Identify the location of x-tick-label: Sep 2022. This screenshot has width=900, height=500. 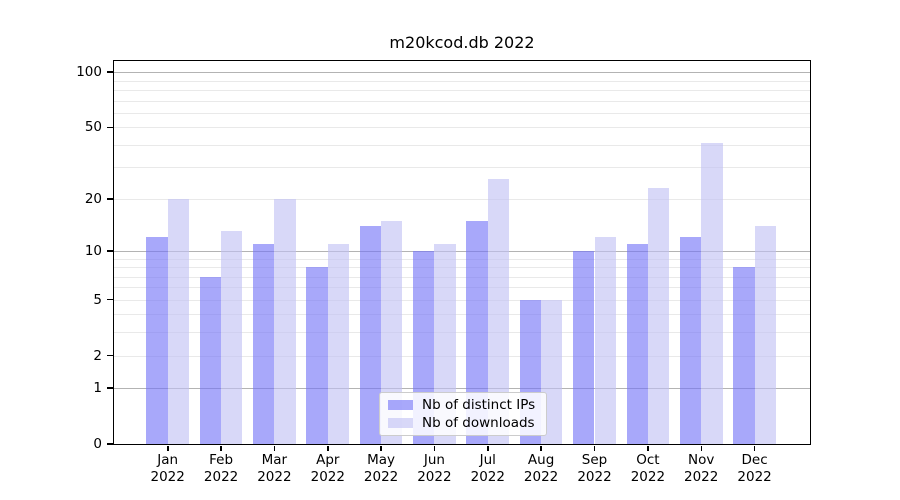
(595, 469).